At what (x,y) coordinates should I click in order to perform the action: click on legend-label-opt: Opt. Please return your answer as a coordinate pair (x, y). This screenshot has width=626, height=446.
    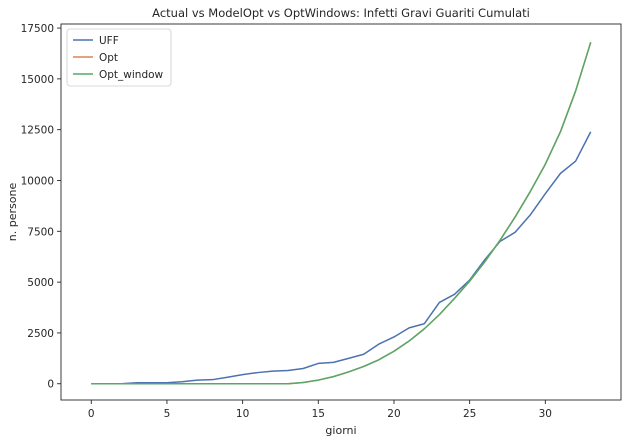
    Looking at the image, I should click on (108, 58).